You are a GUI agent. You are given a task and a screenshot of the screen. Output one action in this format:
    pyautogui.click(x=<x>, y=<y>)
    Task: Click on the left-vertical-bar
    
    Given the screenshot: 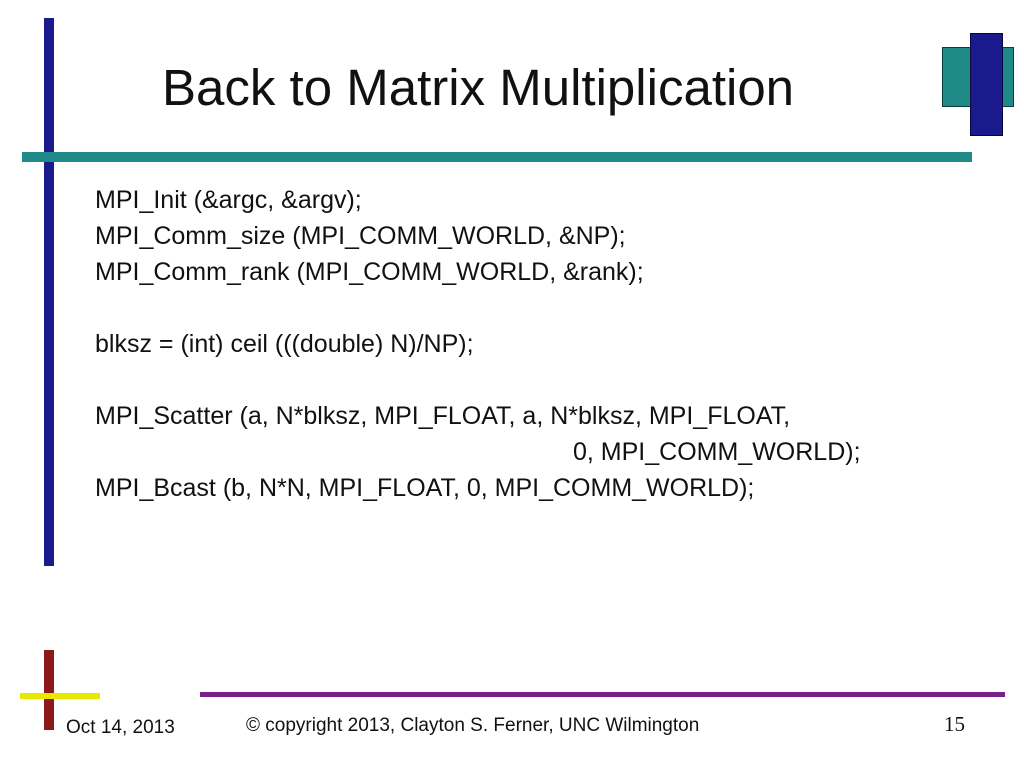 What is the action you would take?
    pyautogui.click(x=49, y=292)
    